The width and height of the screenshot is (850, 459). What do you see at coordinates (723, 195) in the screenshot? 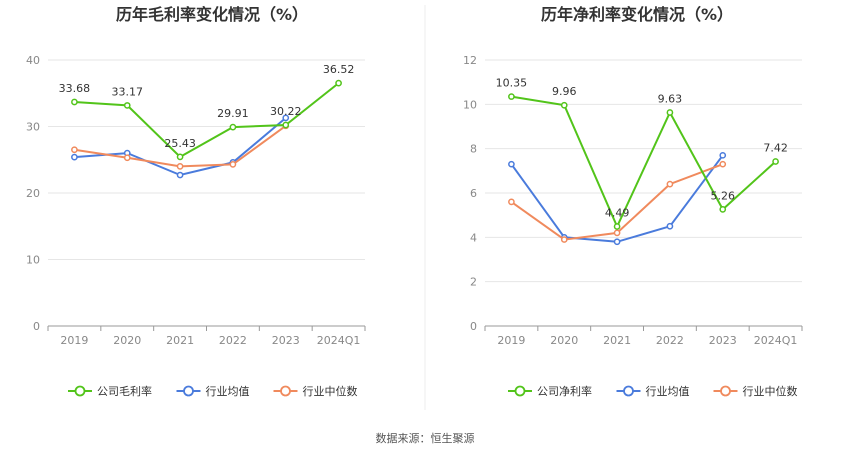
I see `data-label: 5.26` at bounding box center [723, 195].